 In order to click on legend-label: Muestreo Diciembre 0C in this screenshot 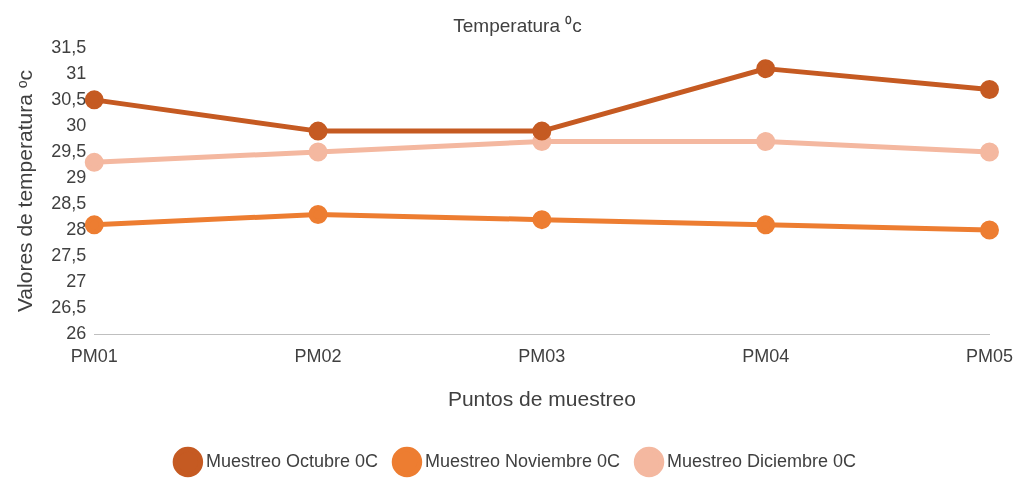, I will do `click(762, 460)`.